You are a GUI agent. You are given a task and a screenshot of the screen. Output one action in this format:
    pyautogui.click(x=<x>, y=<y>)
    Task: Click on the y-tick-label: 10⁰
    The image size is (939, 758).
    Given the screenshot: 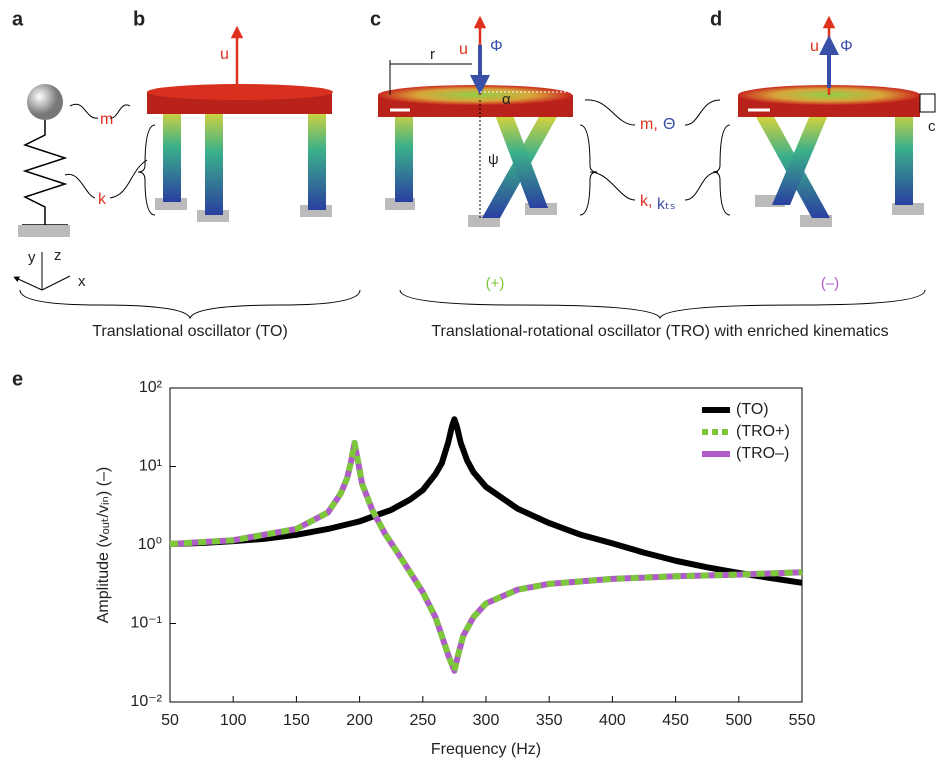 What is the action you would take?
    pyautogui.click(x=150, y=544)
    